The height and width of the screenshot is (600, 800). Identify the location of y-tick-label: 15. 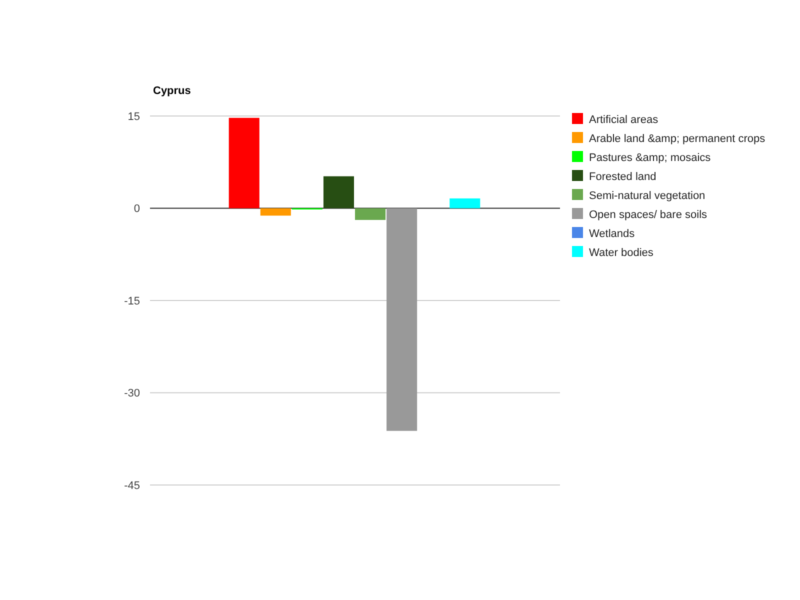
(134, 116).